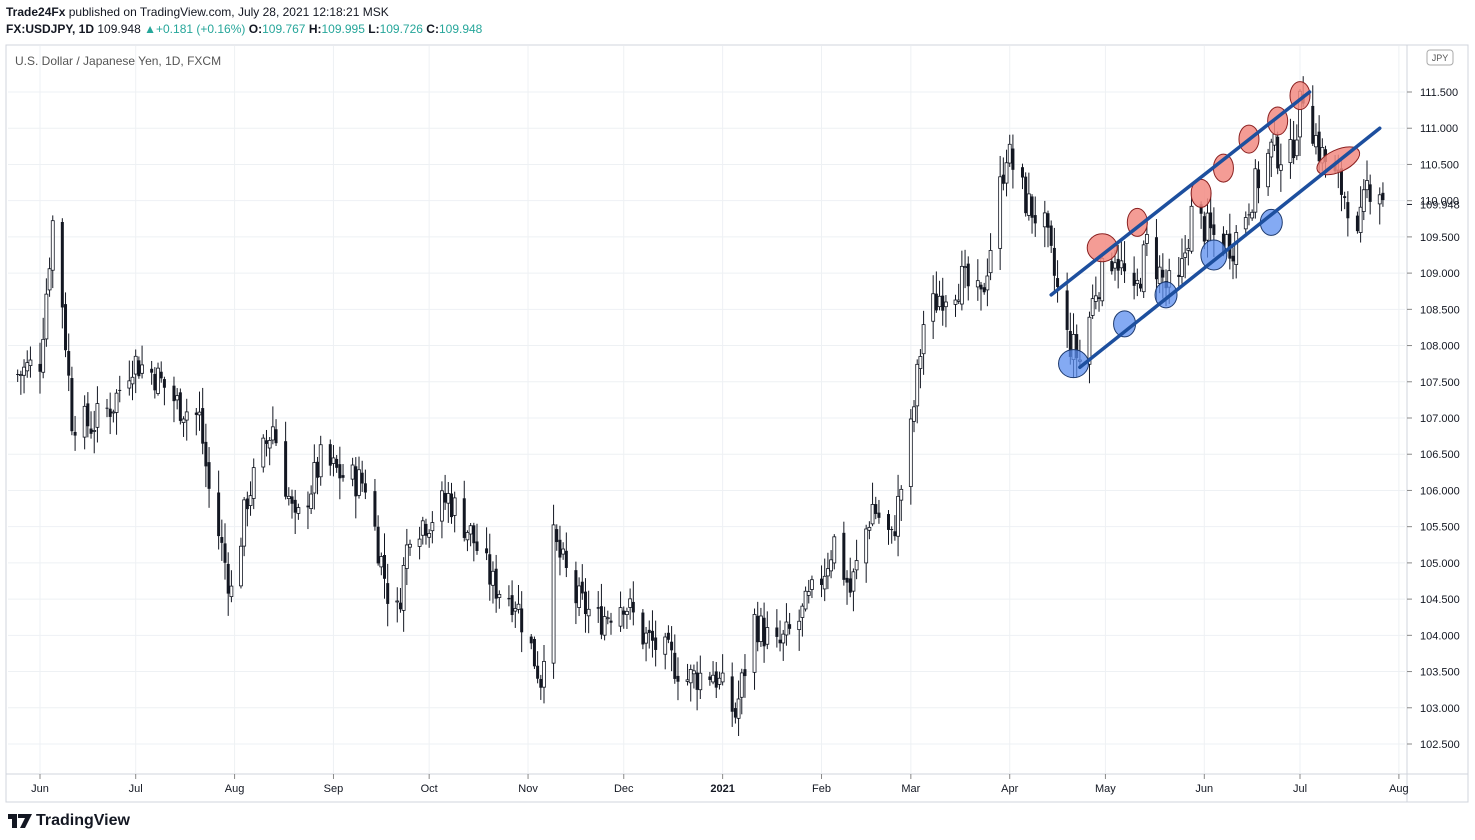 This screenshot has width=1475, height=840. Describe the element at coordinates (343, 29) in the screenshot. I see `high-value: 109.995` at that location.